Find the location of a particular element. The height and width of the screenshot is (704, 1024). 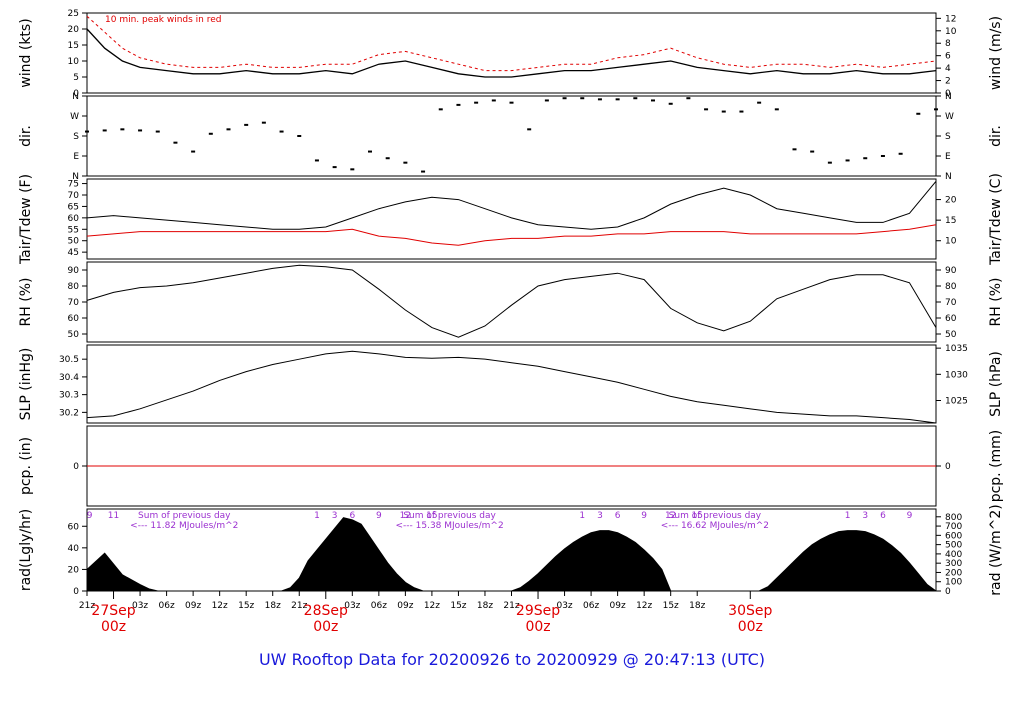

rad-local-hour-label: 1 is located at coordinates (848, 516).